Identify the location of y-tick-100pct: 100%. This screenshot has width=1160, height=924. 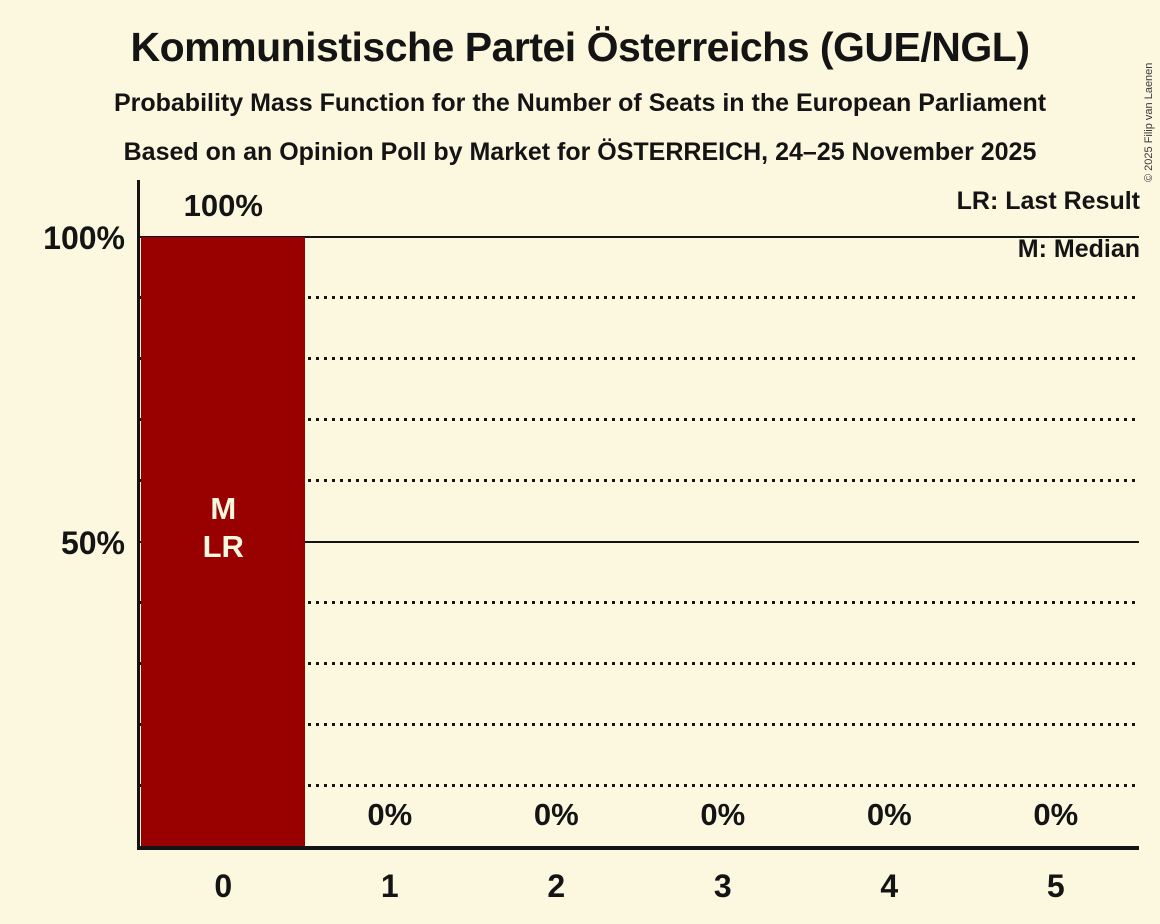
(84, 238).